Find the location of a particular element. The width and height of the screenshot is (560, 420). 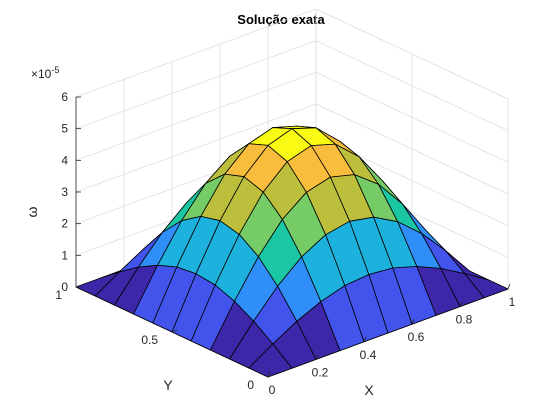

z-tick-label: 6 is located at coordinates (64, 97).